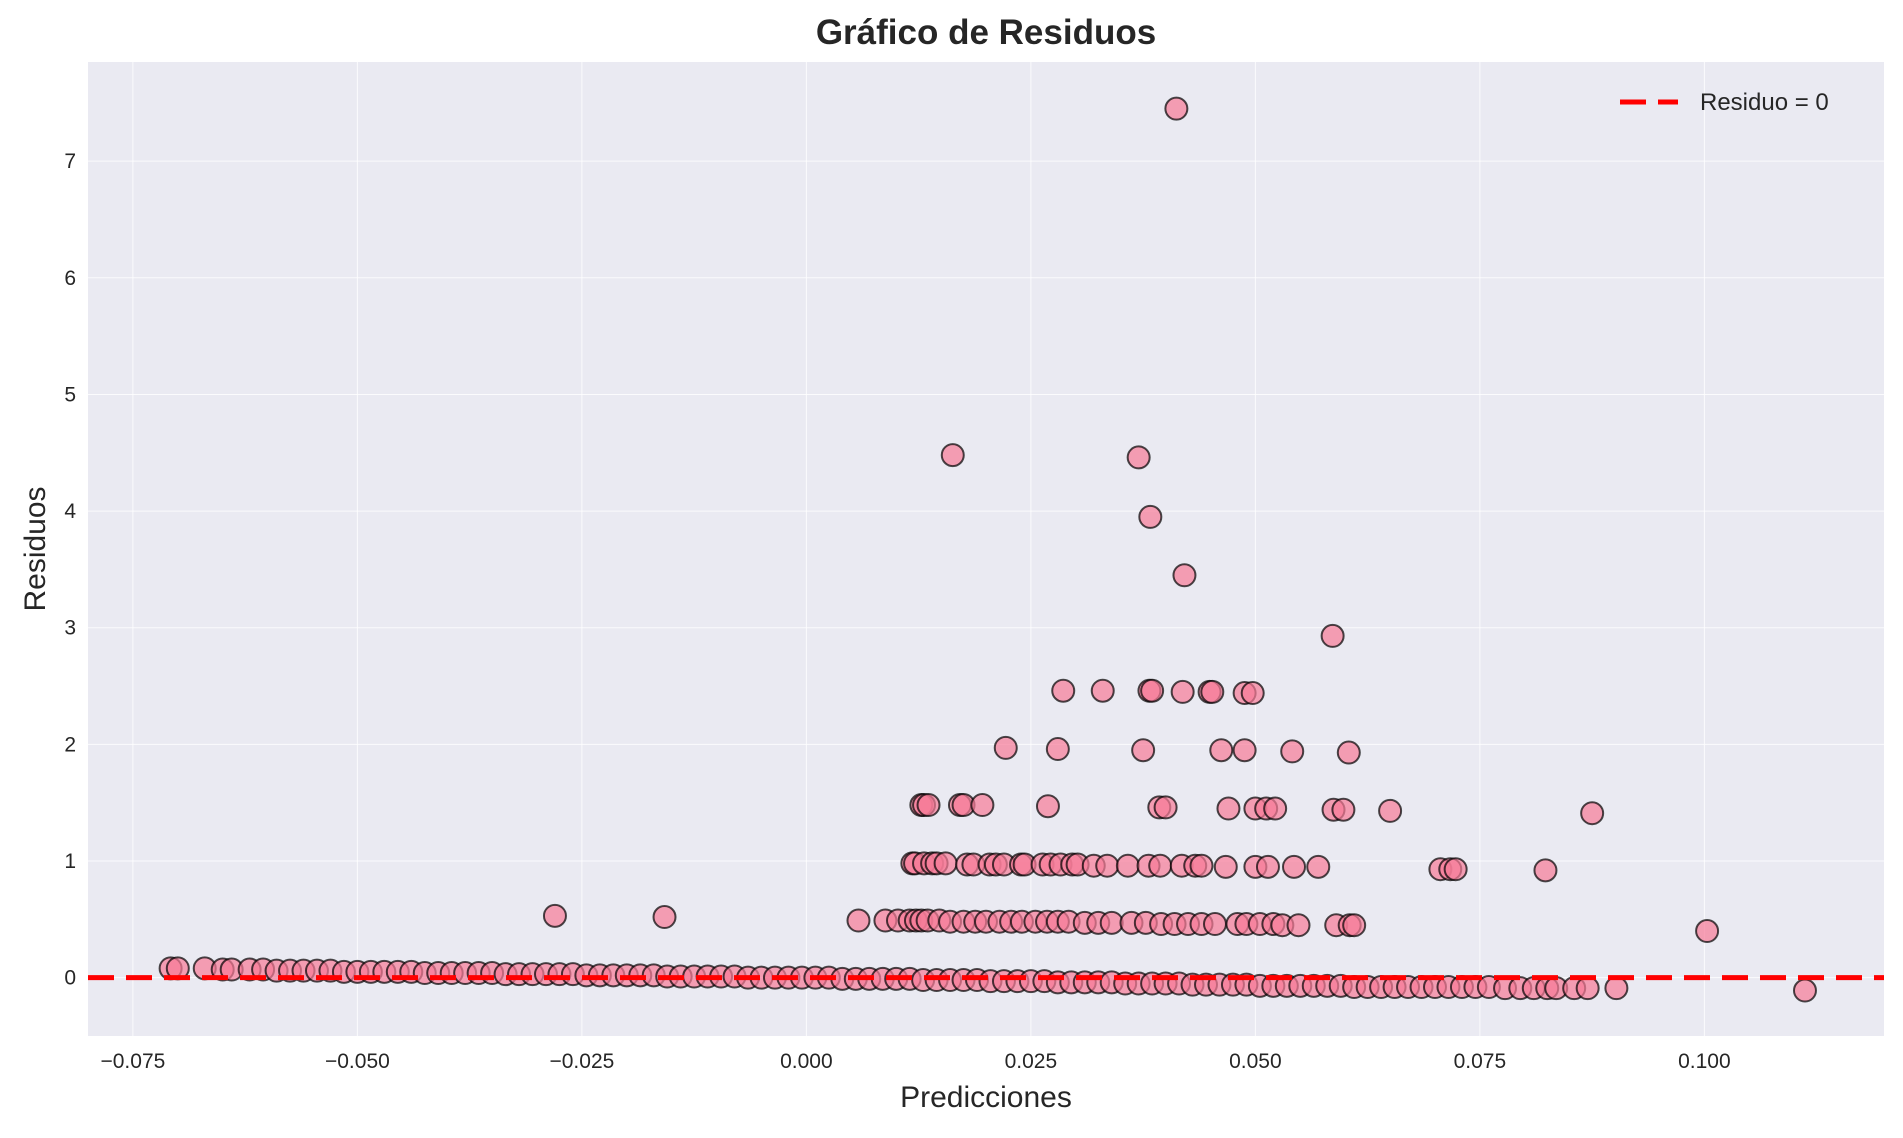  Describe the element at coordinates (581, 1061) in the screenshot. I see `x-tick-label: −0.025` at that location.